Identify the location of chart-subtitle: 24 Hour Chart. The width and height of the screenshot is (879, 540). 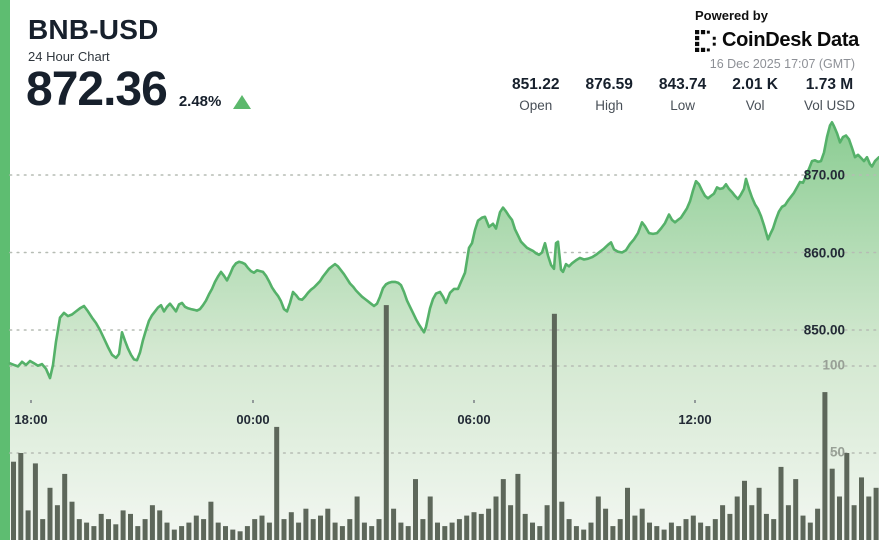
(69, 56).